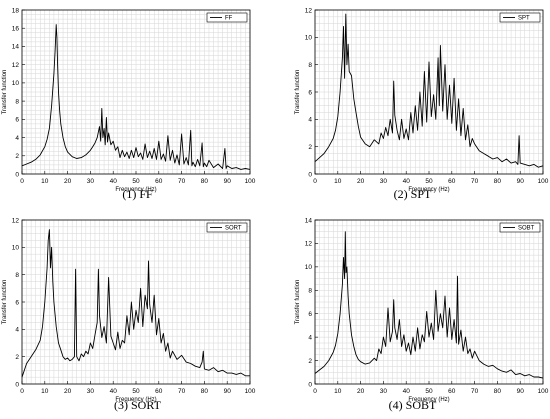 Image resolution: width=550 pixels, height=419 pixels. I want to click on legend: FF, so click(227, 17).